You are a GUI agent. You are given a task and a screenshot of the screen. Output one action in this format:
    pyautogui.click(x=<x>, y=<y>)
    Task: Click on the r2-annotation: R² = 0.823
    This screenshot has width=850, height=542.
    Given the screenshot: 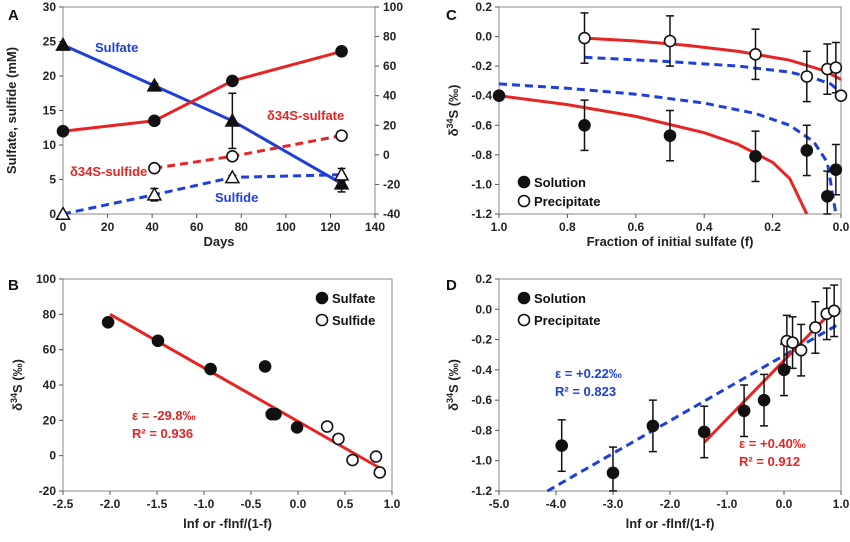 What is the action you would take?
    pyautogui.click(x=585, y=391)
    